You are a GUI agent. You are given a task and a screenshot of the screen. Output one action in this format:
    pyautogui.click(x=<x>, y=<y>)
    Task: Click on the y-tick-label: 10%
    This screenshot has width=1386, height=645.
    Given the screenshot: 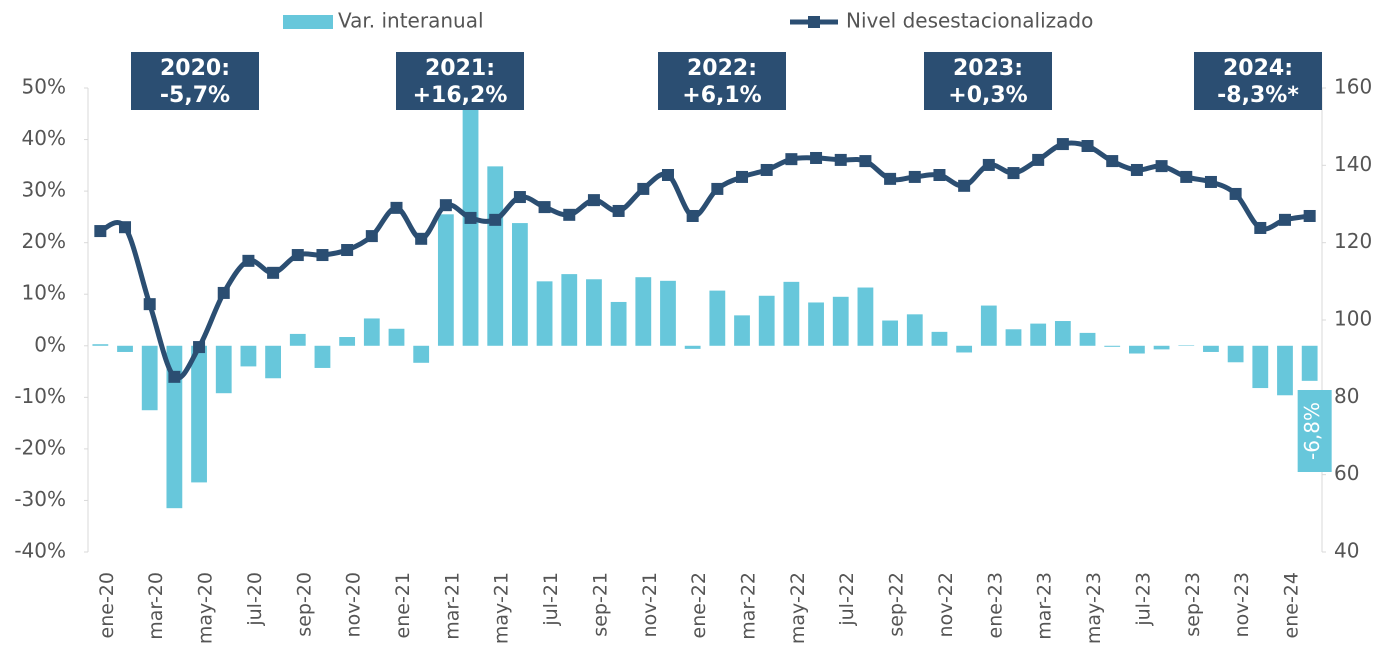 What is the action you would take?
    pyautogui.click(x=44, y=293)
    